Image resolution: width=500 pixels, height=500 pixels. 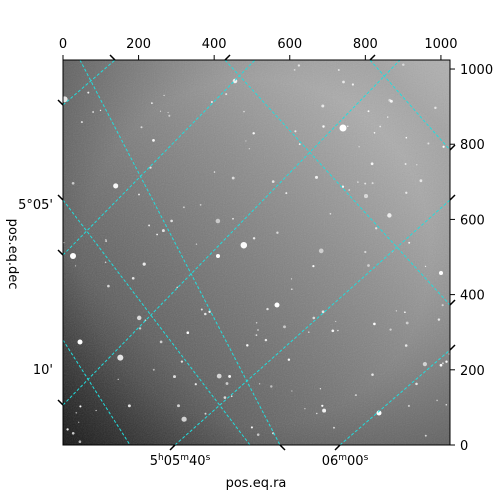 I want to click on dec-tick-label-2: 10', so click(x=43, y=370).